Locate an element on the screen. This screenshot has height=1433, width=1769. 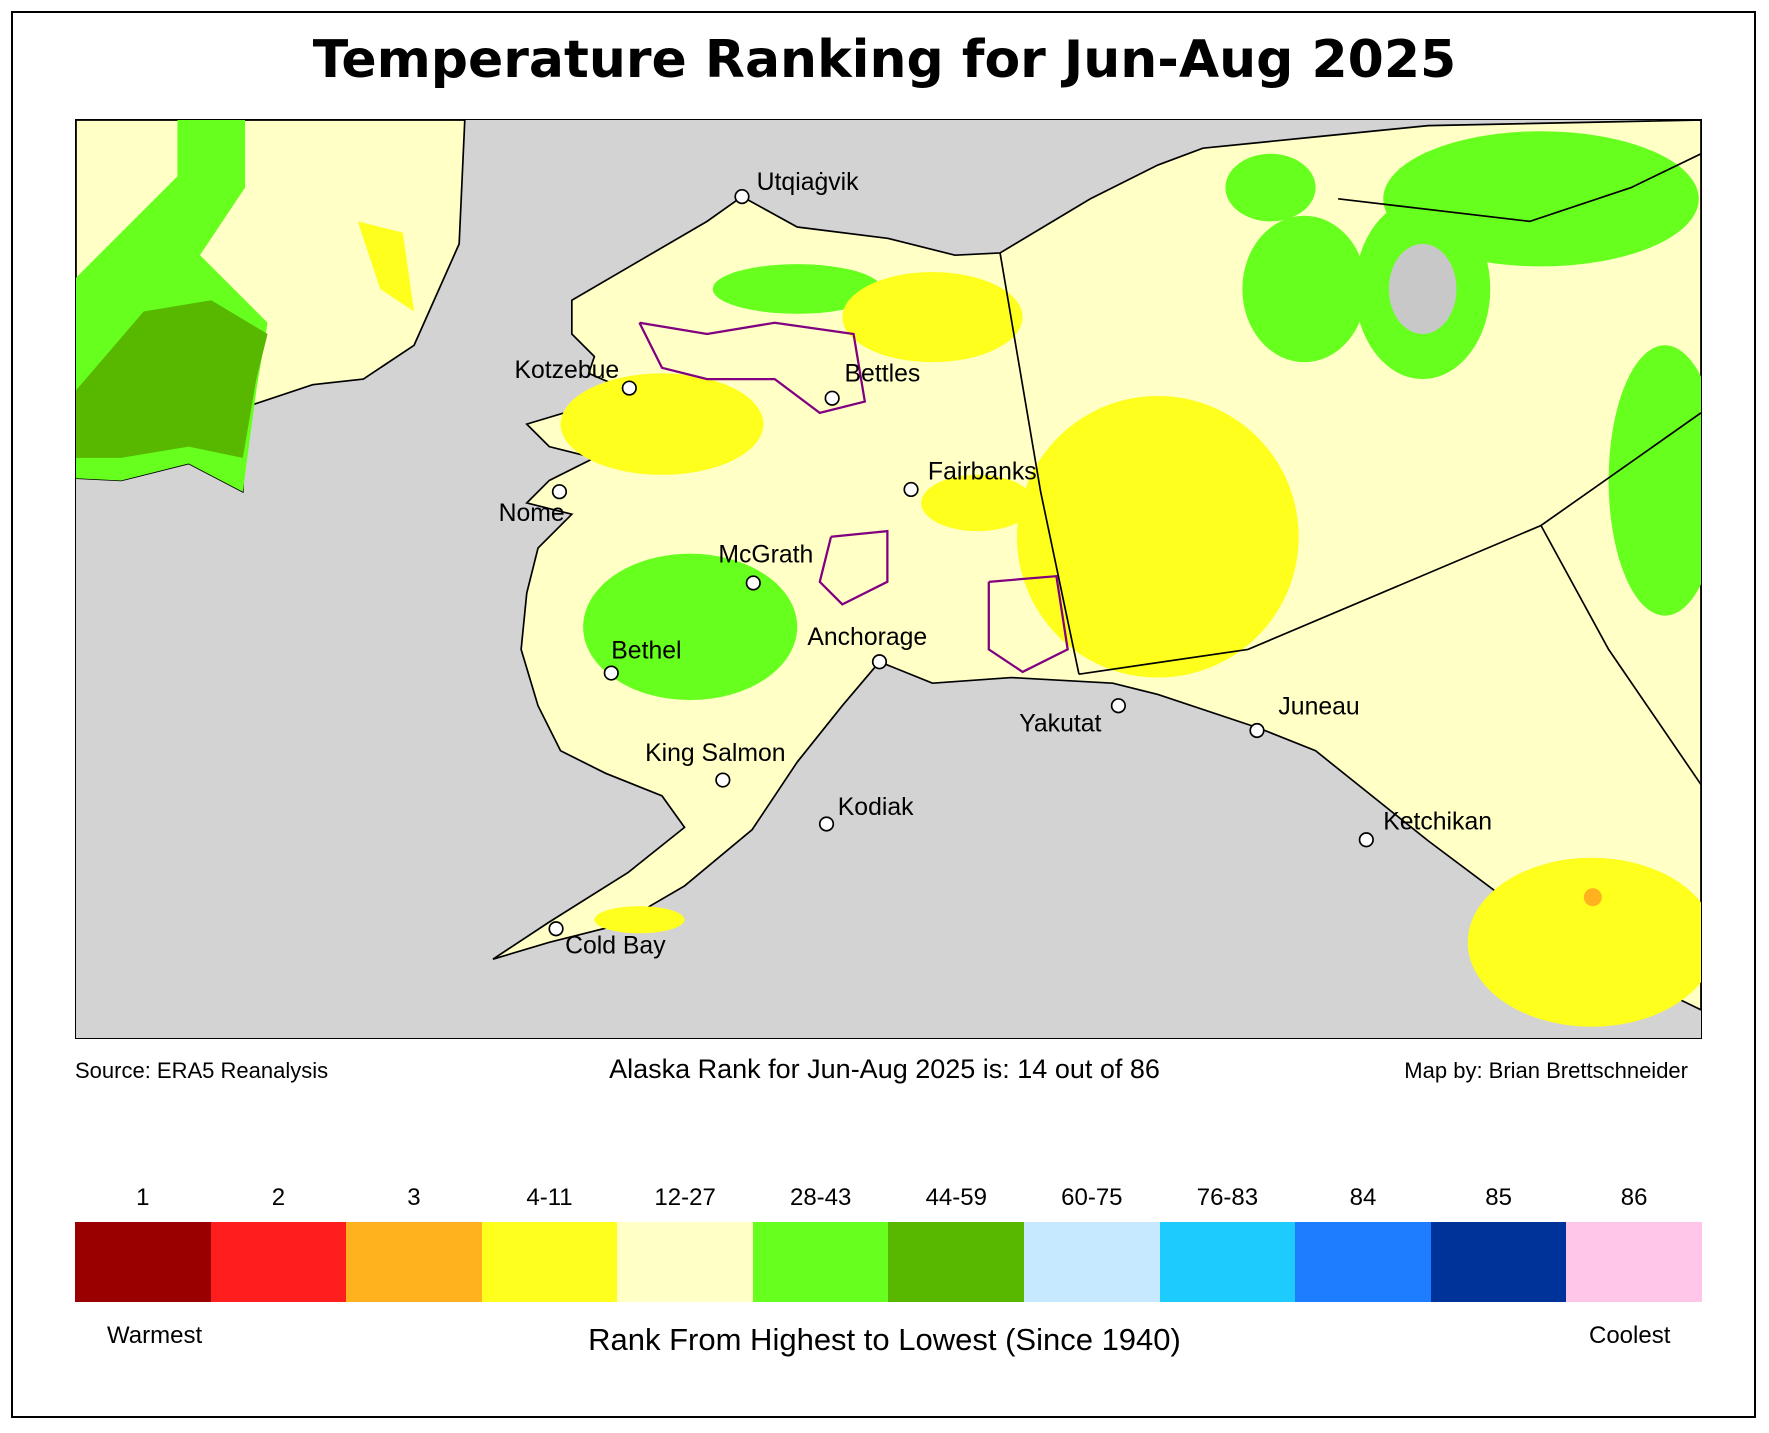
russia-landmass is located at coordinates (271, 307).